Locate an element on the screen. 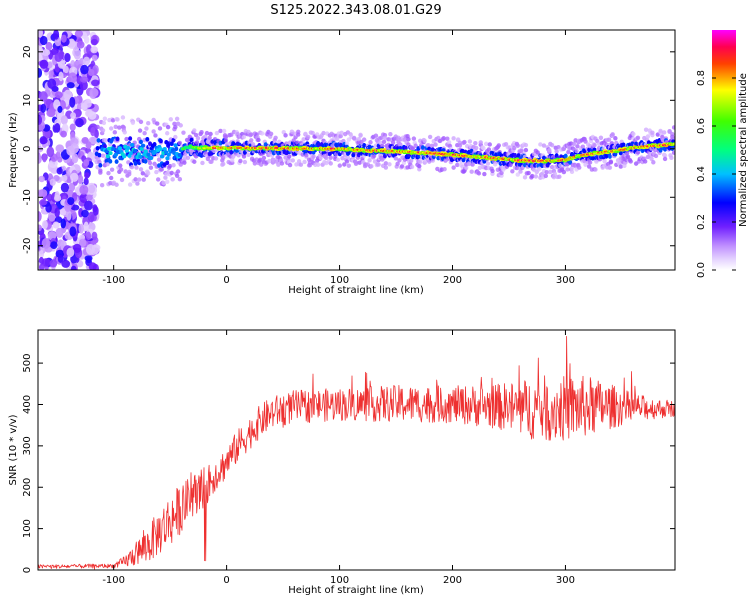  x-tick-label: -100 is located at coordinates (113, 580).